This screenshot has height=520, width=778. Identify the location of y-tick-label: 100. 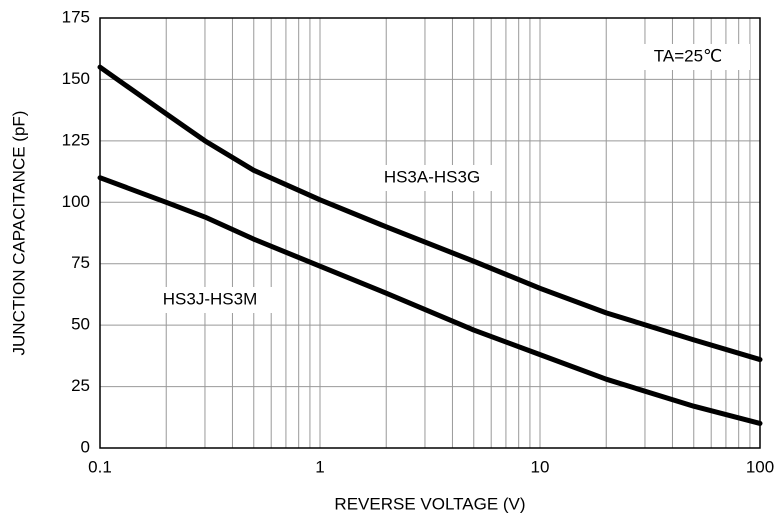
(76, 201).